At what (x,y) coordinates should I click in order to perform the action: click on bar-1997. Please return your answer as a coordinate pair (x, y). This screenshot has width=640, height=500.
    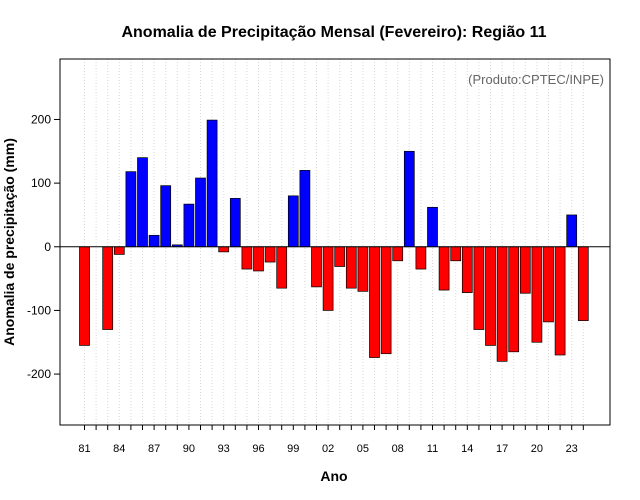
    Looking at the image, I should click on (270, 254).